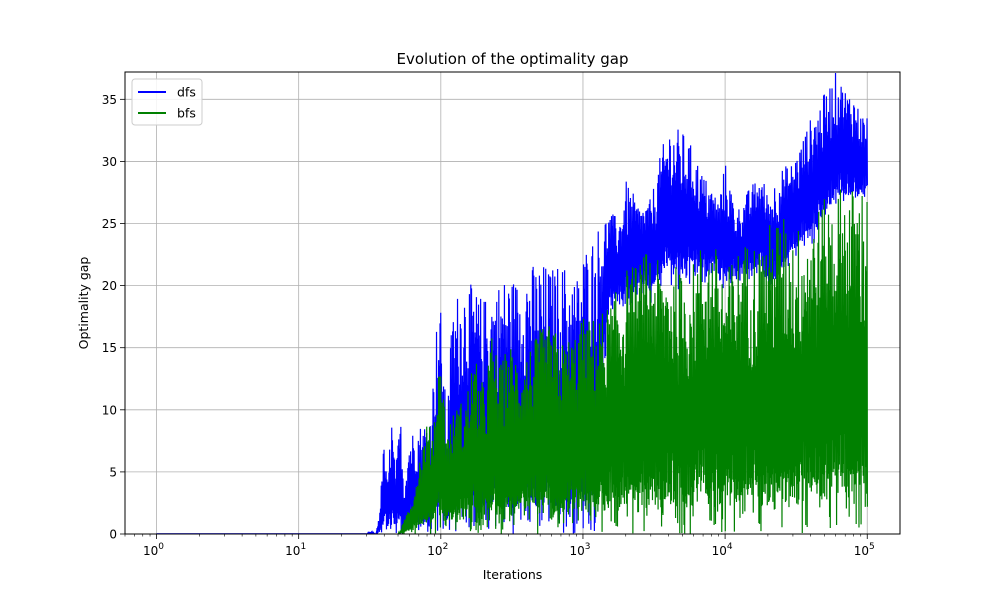 This screenshot has height=600, width=1000. I want to click on x-tick-label: 10⁵, so click(864, 550).